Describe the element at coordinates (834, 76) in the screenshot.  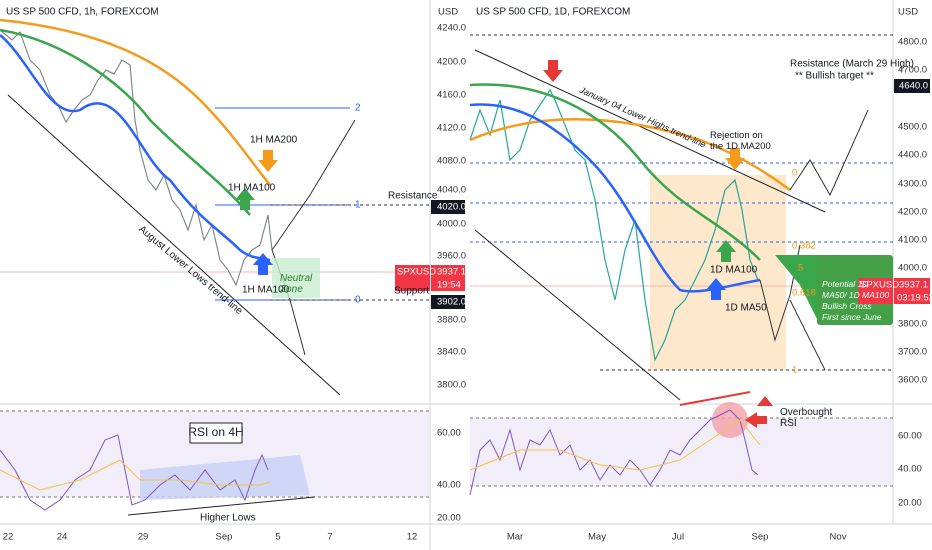
I see `annotation: ** Bullish target **` at that location.